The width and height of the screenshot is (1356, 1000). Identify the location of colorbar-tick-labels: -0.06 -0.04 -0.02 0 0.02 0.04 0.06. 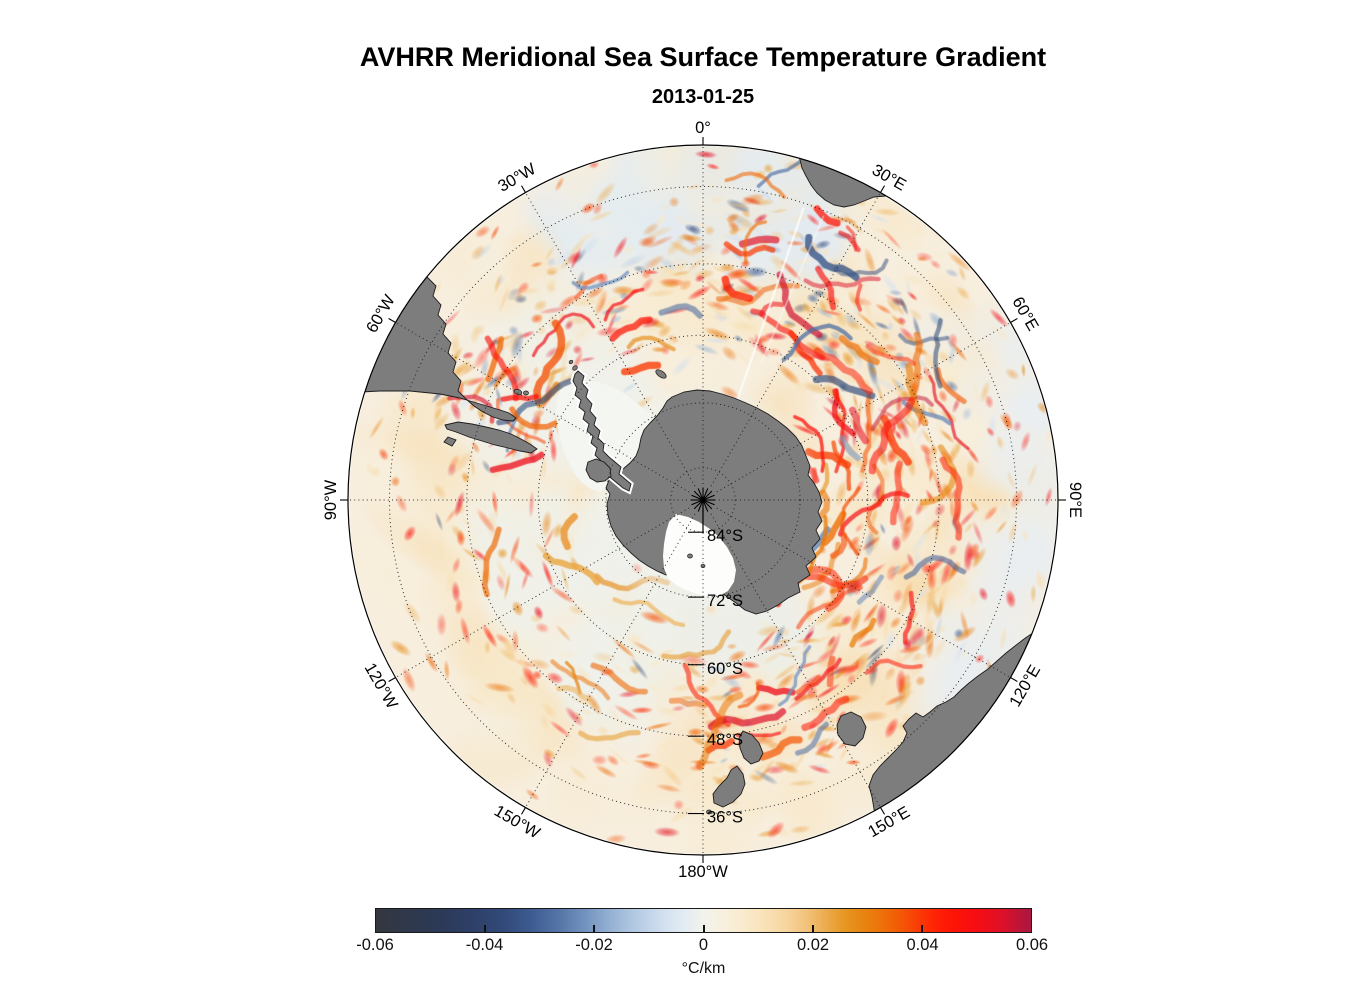
(702, 946).